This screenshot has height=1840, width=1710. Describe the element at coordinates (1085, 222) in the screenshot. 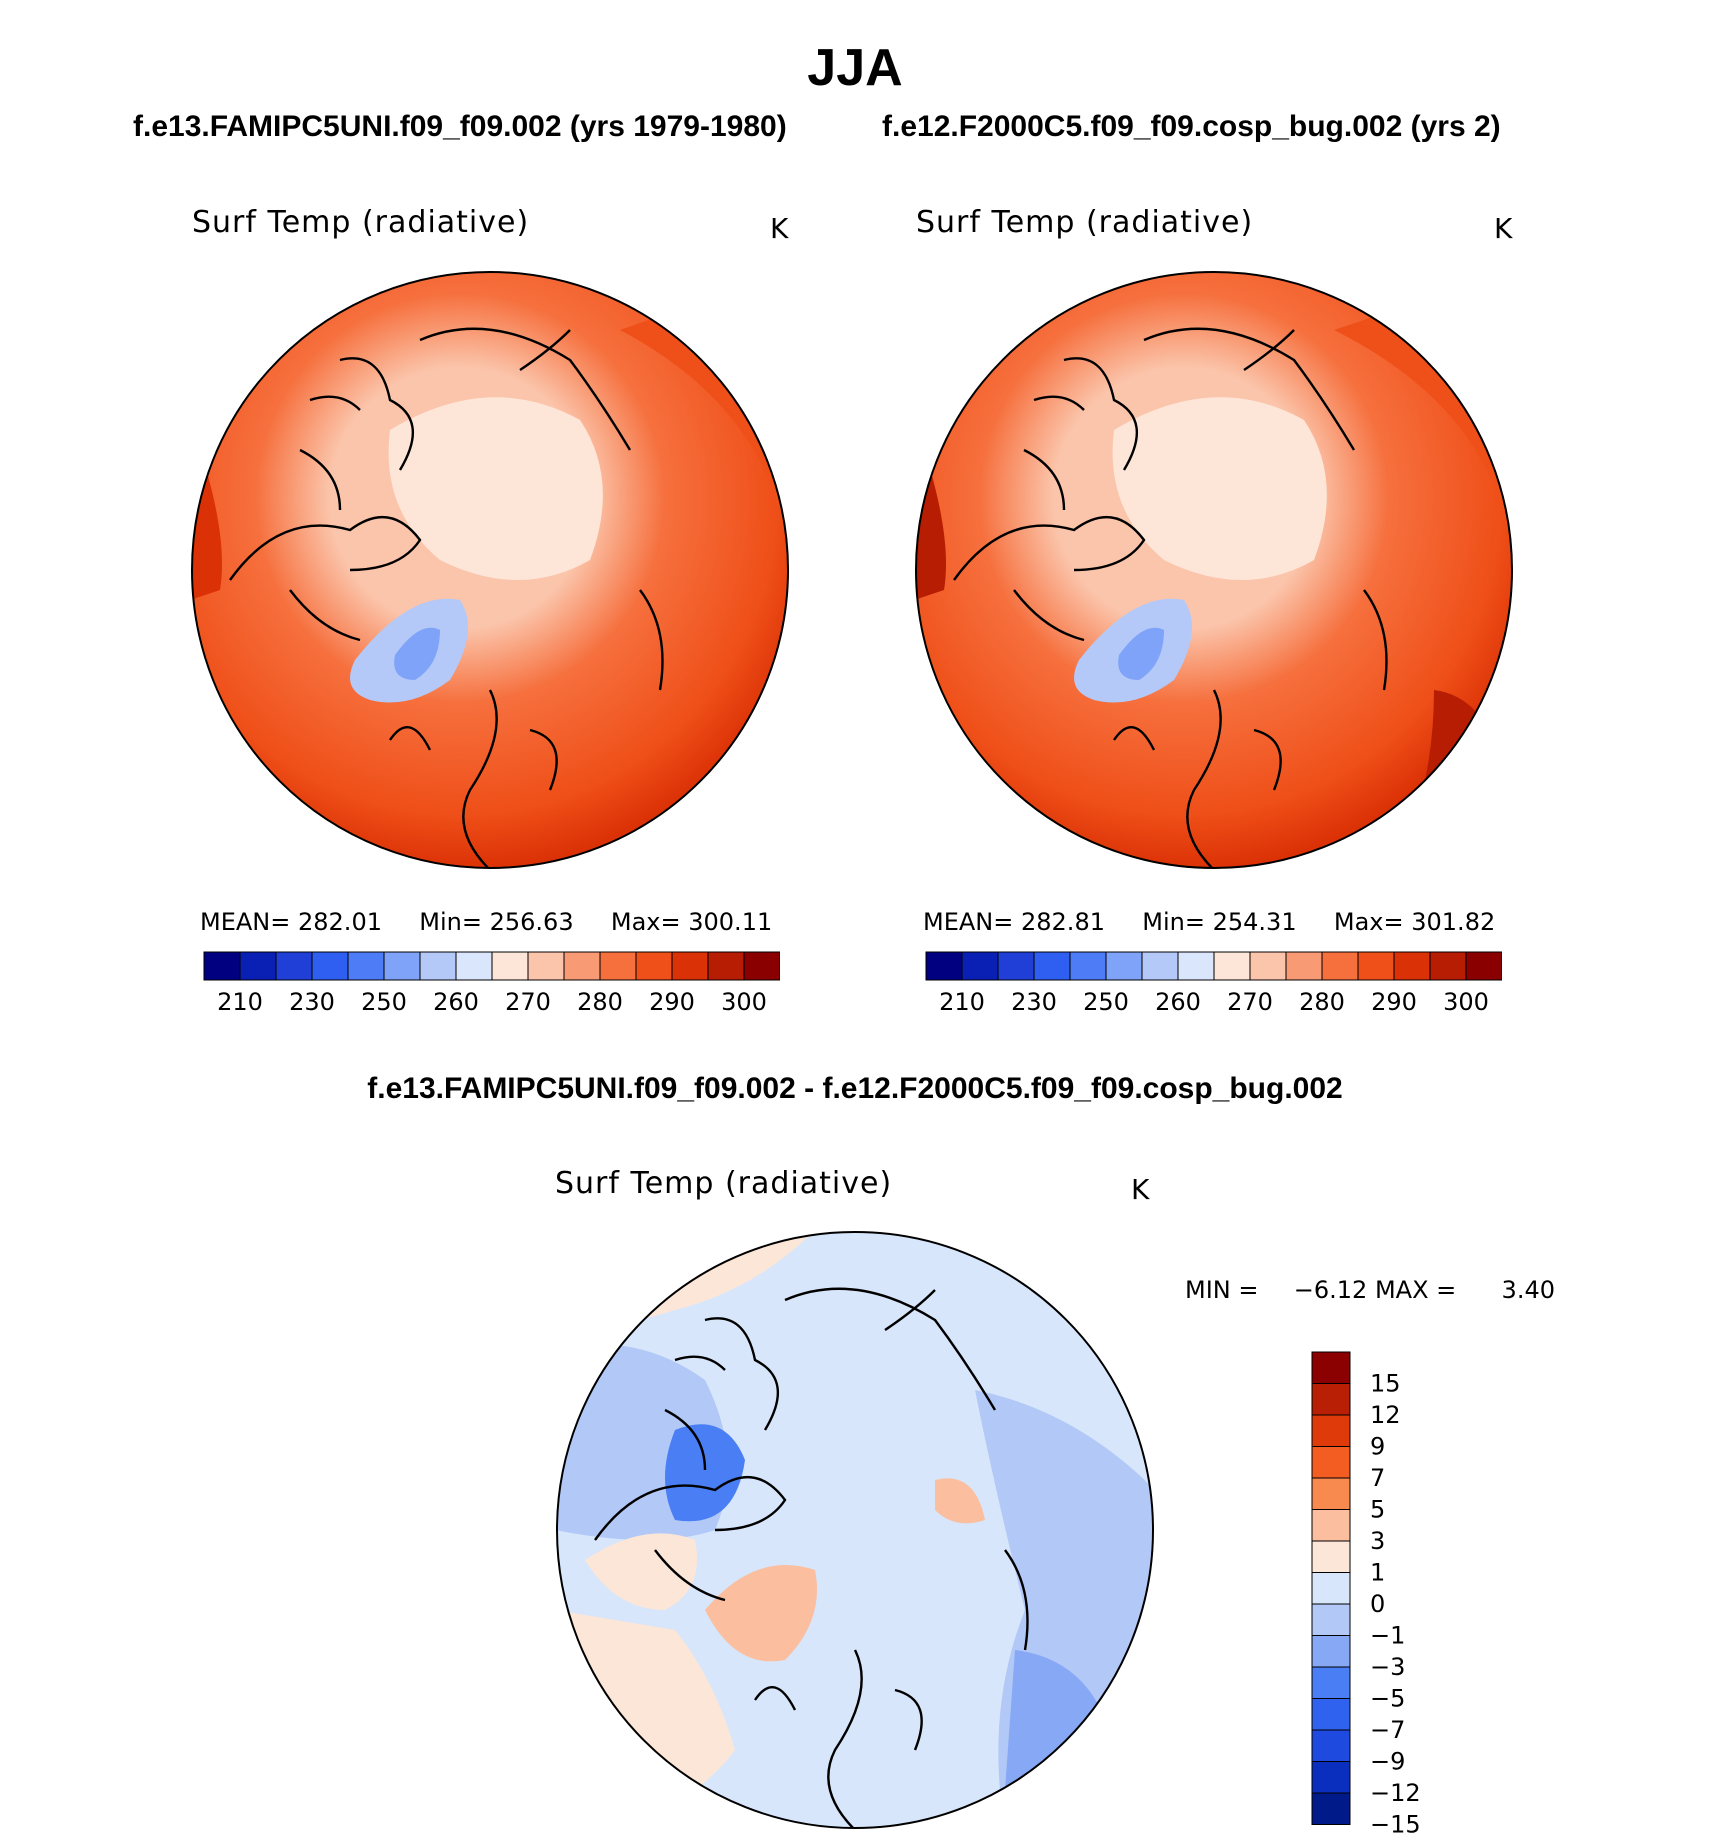

I see `panel2-variable-title: Surf Temp (radiative)` at that location.